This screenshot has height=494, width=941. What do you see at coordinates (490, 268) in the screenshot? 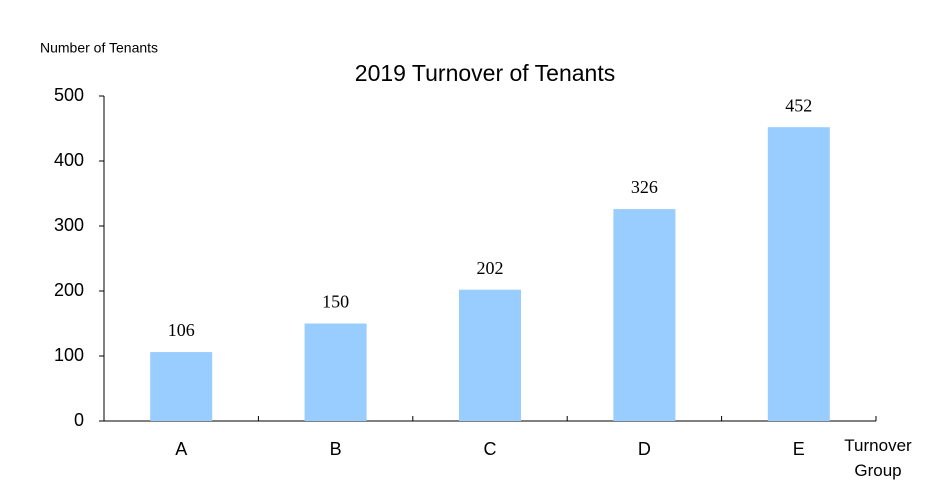
I see `data-label: 202` at bounding box center [490, 268].